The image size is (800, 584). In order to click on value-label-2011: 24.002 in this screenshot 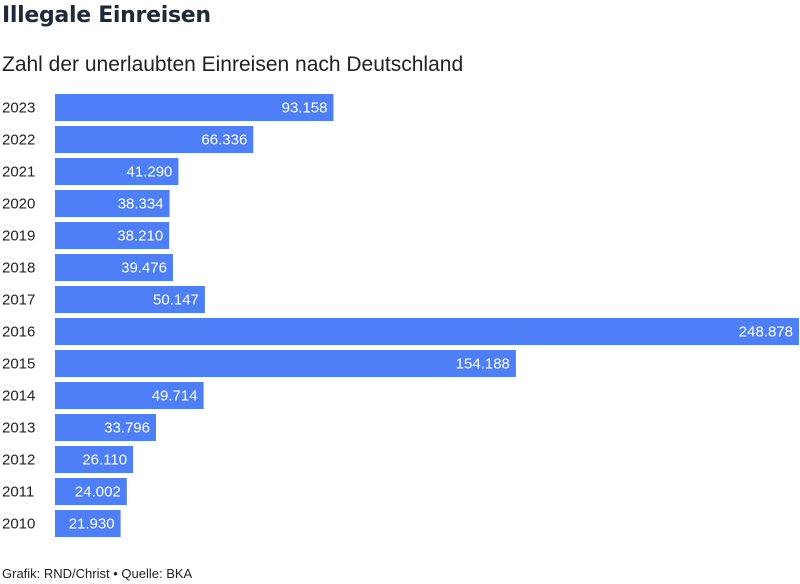, I will do `click(98, 492)`.